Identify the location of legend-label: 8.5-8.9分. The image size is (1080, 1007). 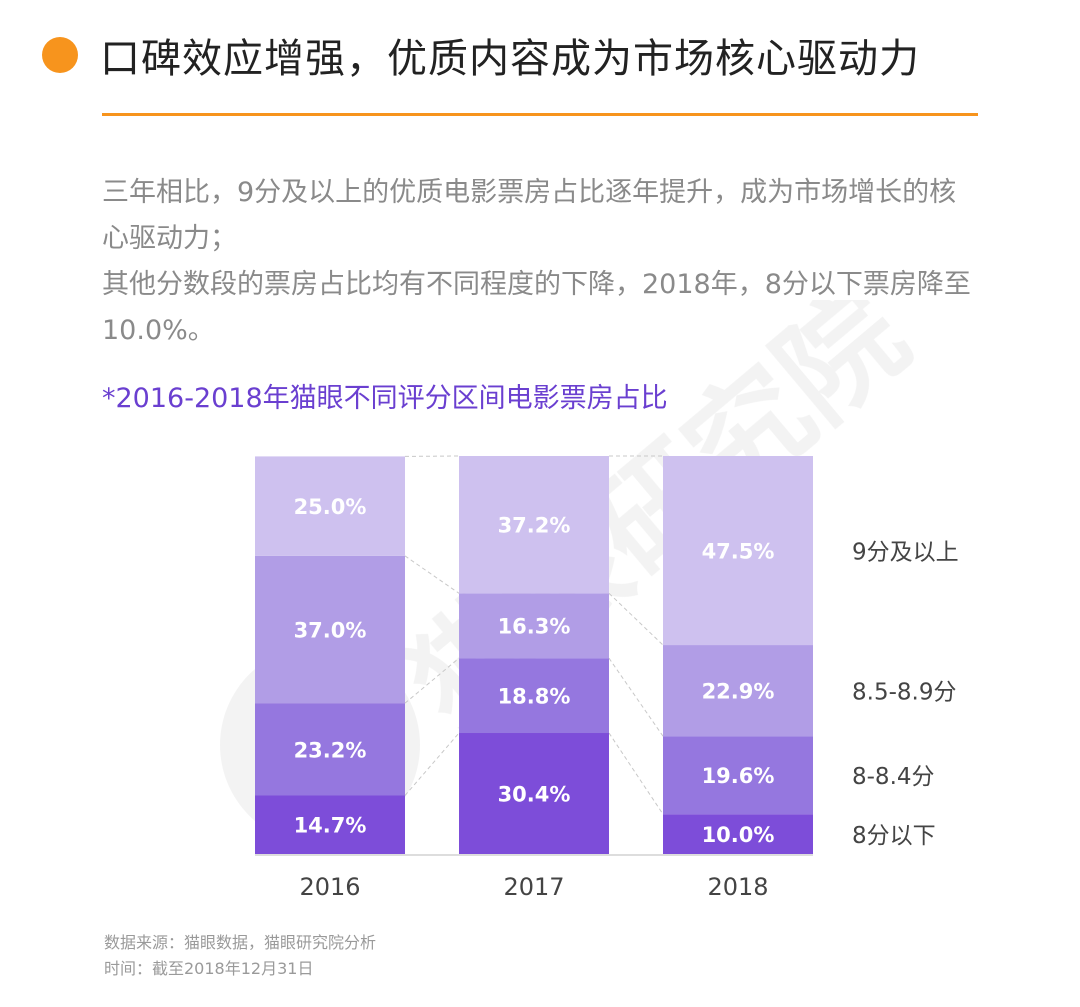
(904, 693).